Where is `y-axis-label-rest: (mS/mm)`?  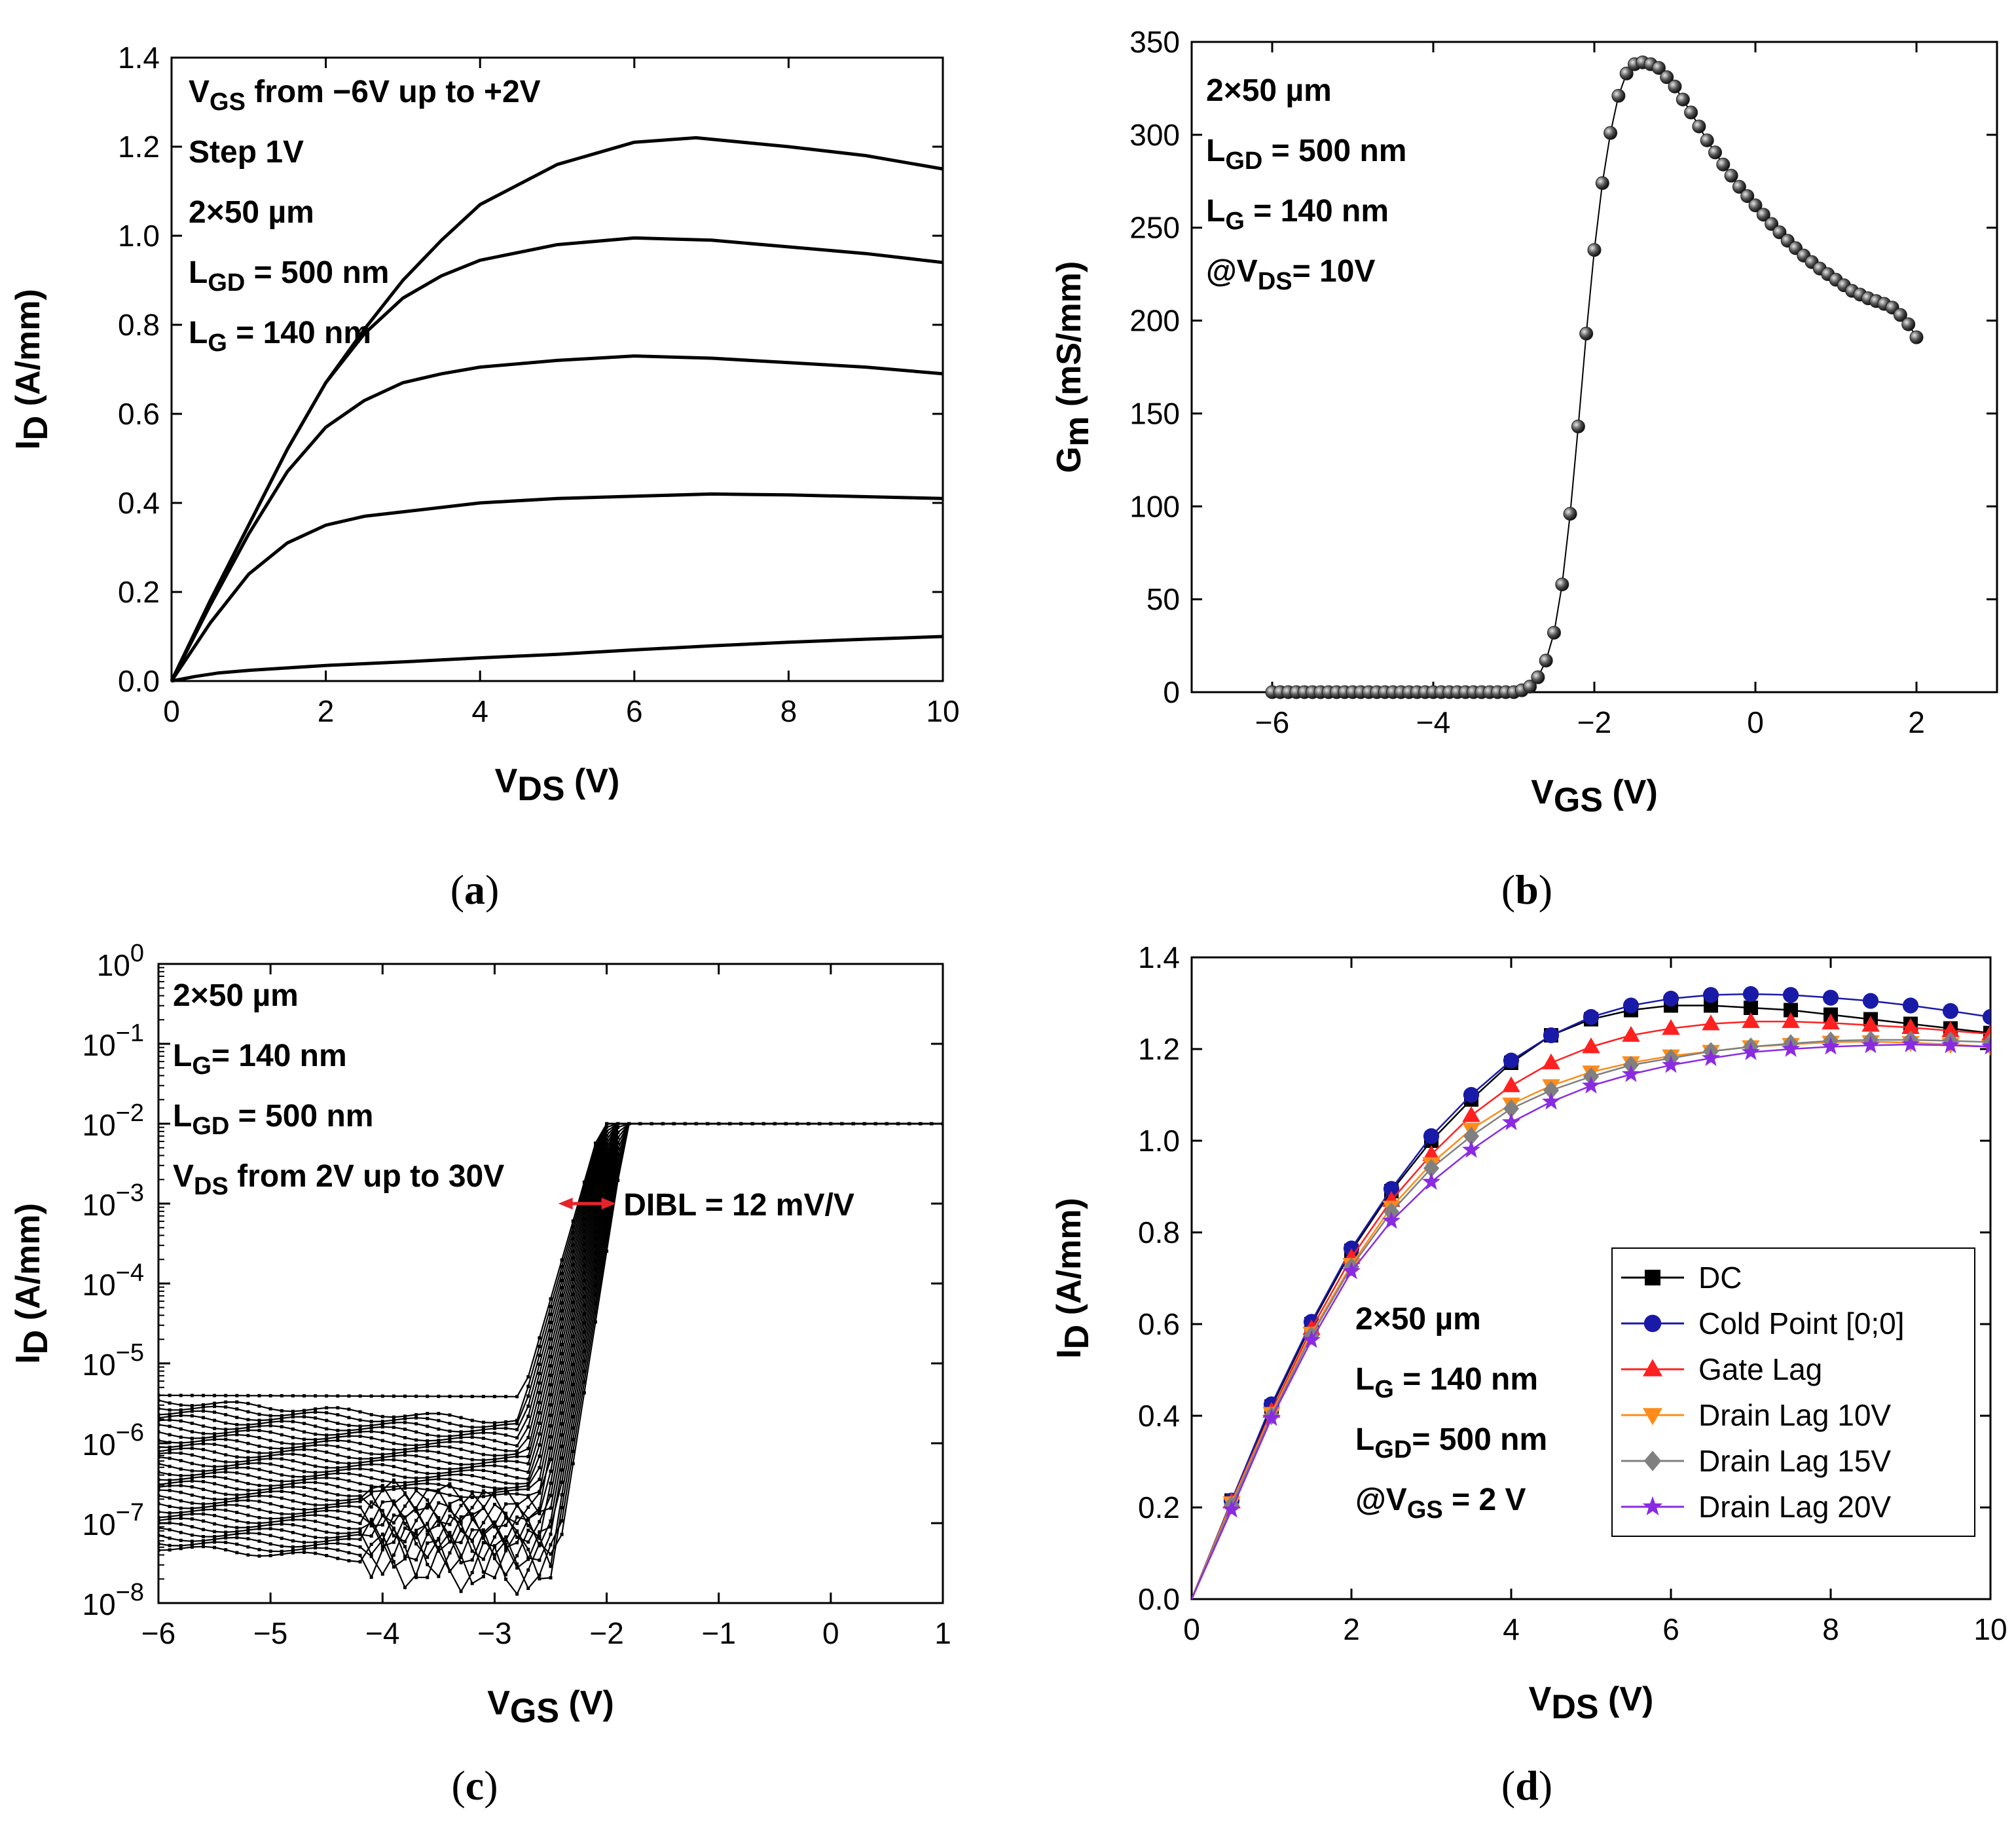
y-axis-label-rest: (mS/mm) is located at coordinates (1069, 338).